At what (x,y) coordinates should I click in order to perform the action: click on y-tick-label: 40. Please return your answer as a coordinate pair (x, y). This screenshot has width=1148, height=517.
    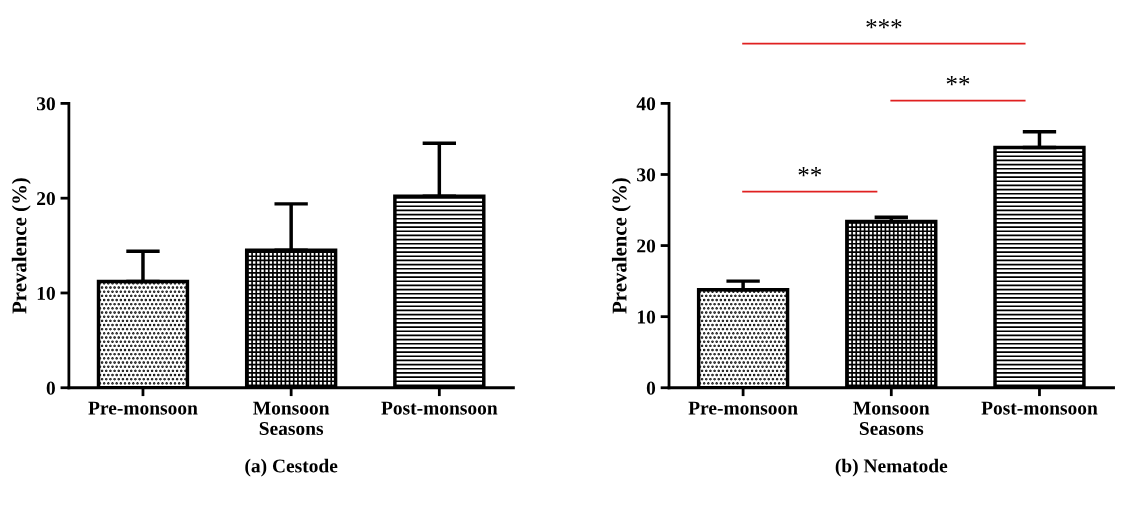
    Looking at the image, I should click on (646, 104).